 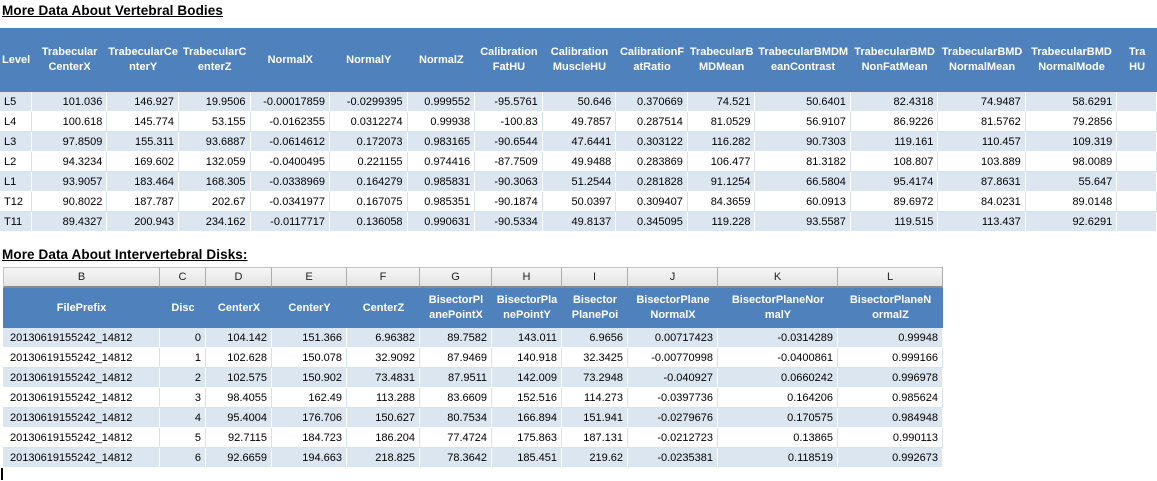 I want to click on table-cell: 0.118519, so click(x=778, y=458).